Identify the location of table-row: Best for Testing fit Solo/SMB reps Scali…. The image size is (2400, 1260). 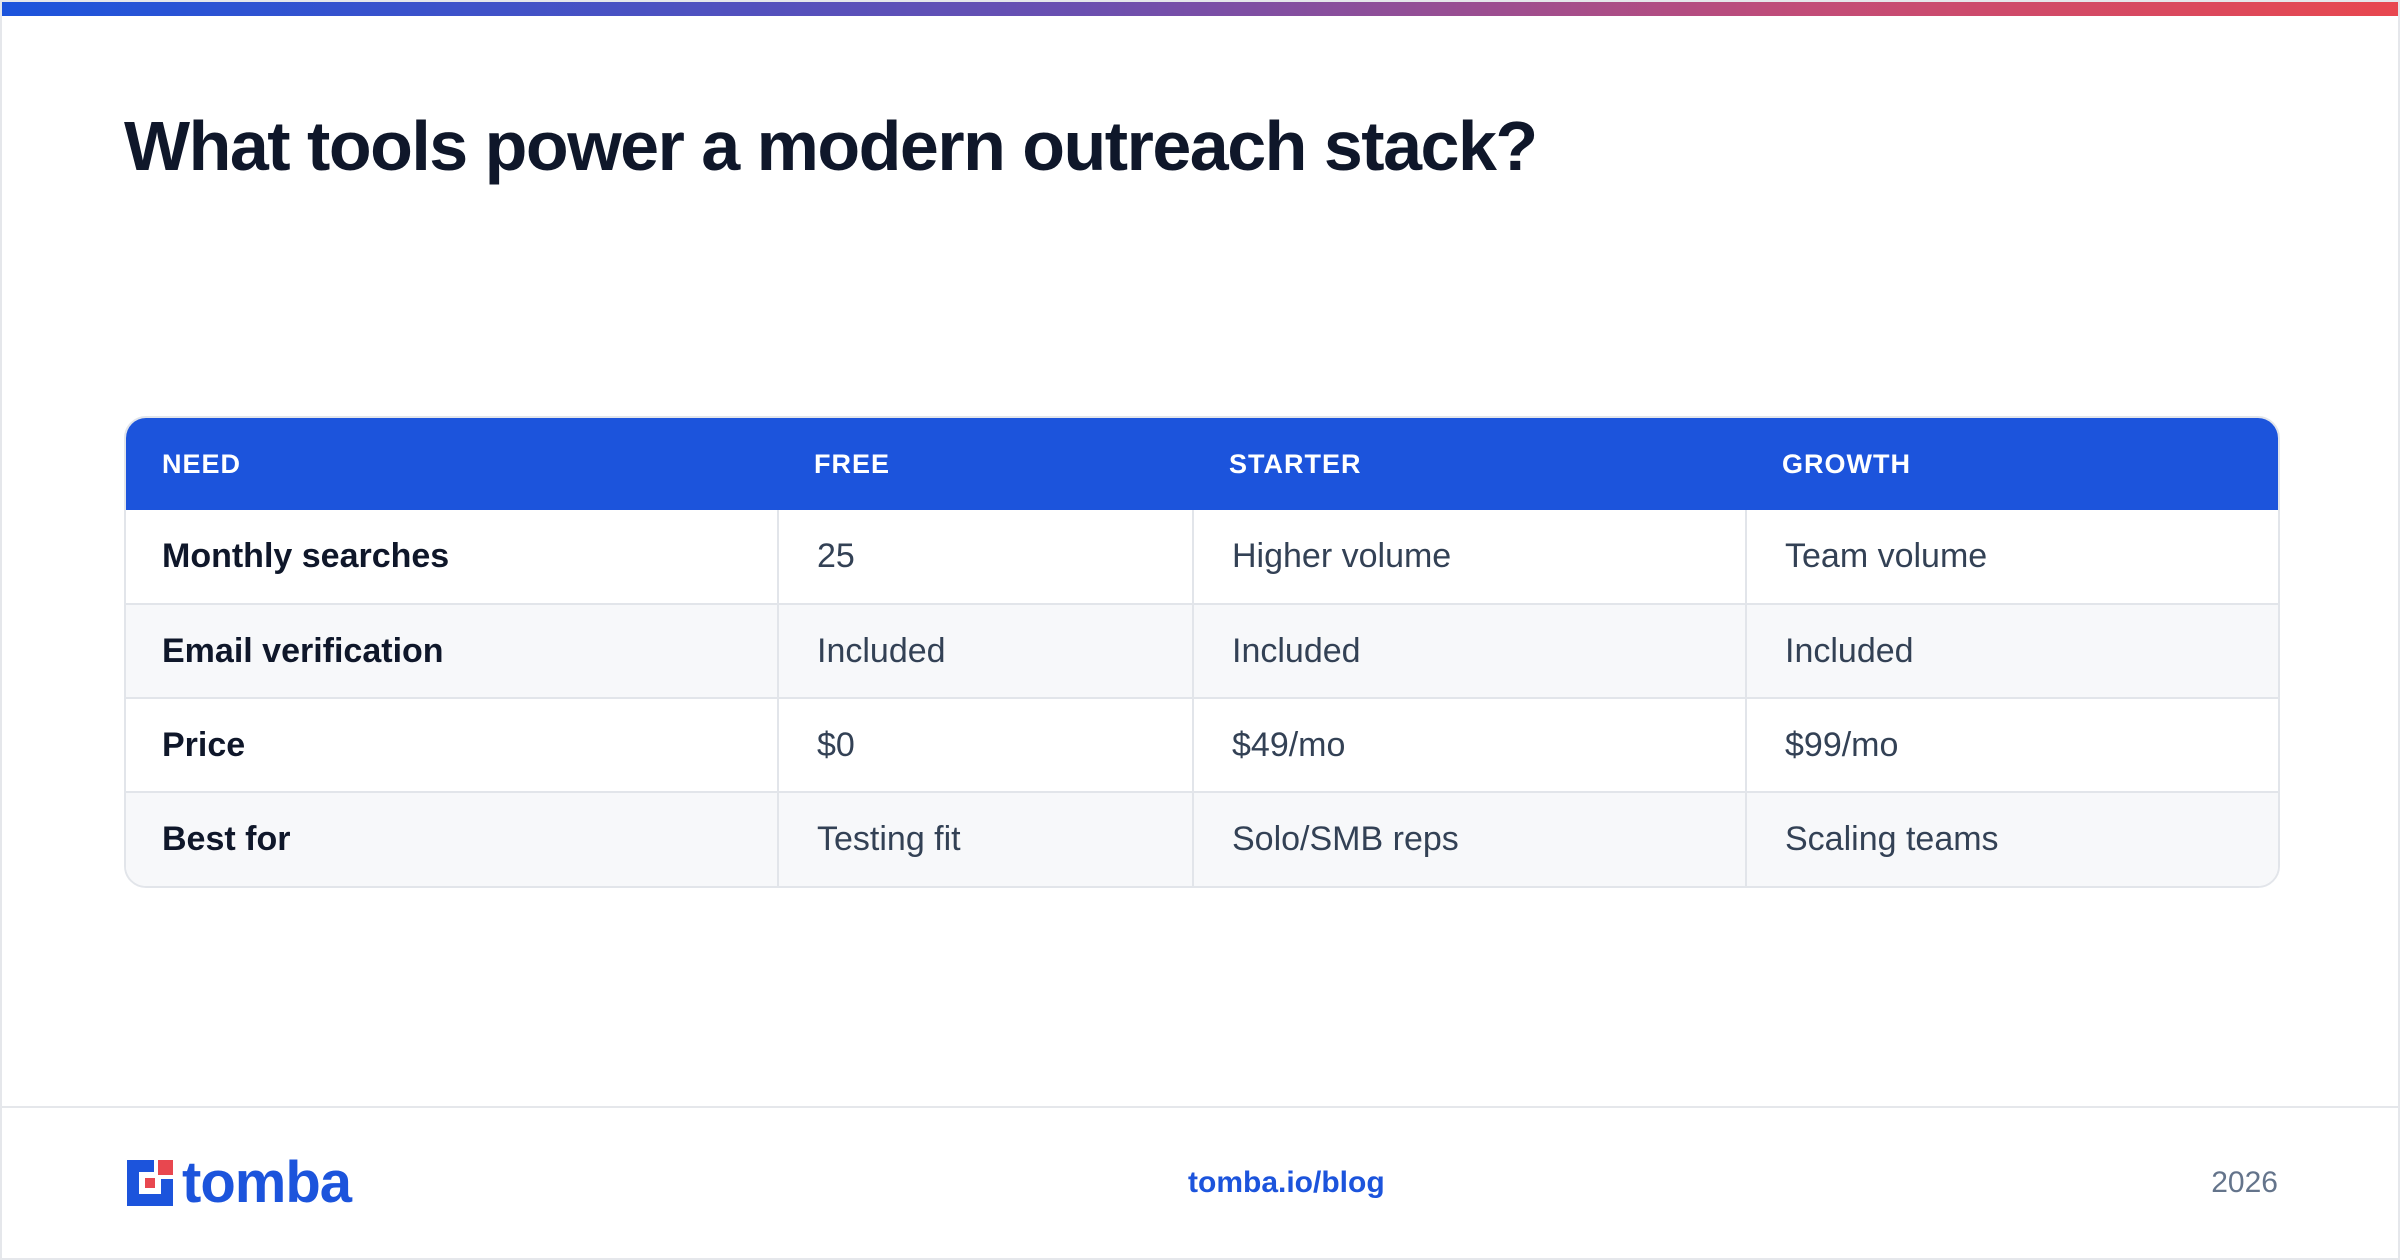
(1202, 838).